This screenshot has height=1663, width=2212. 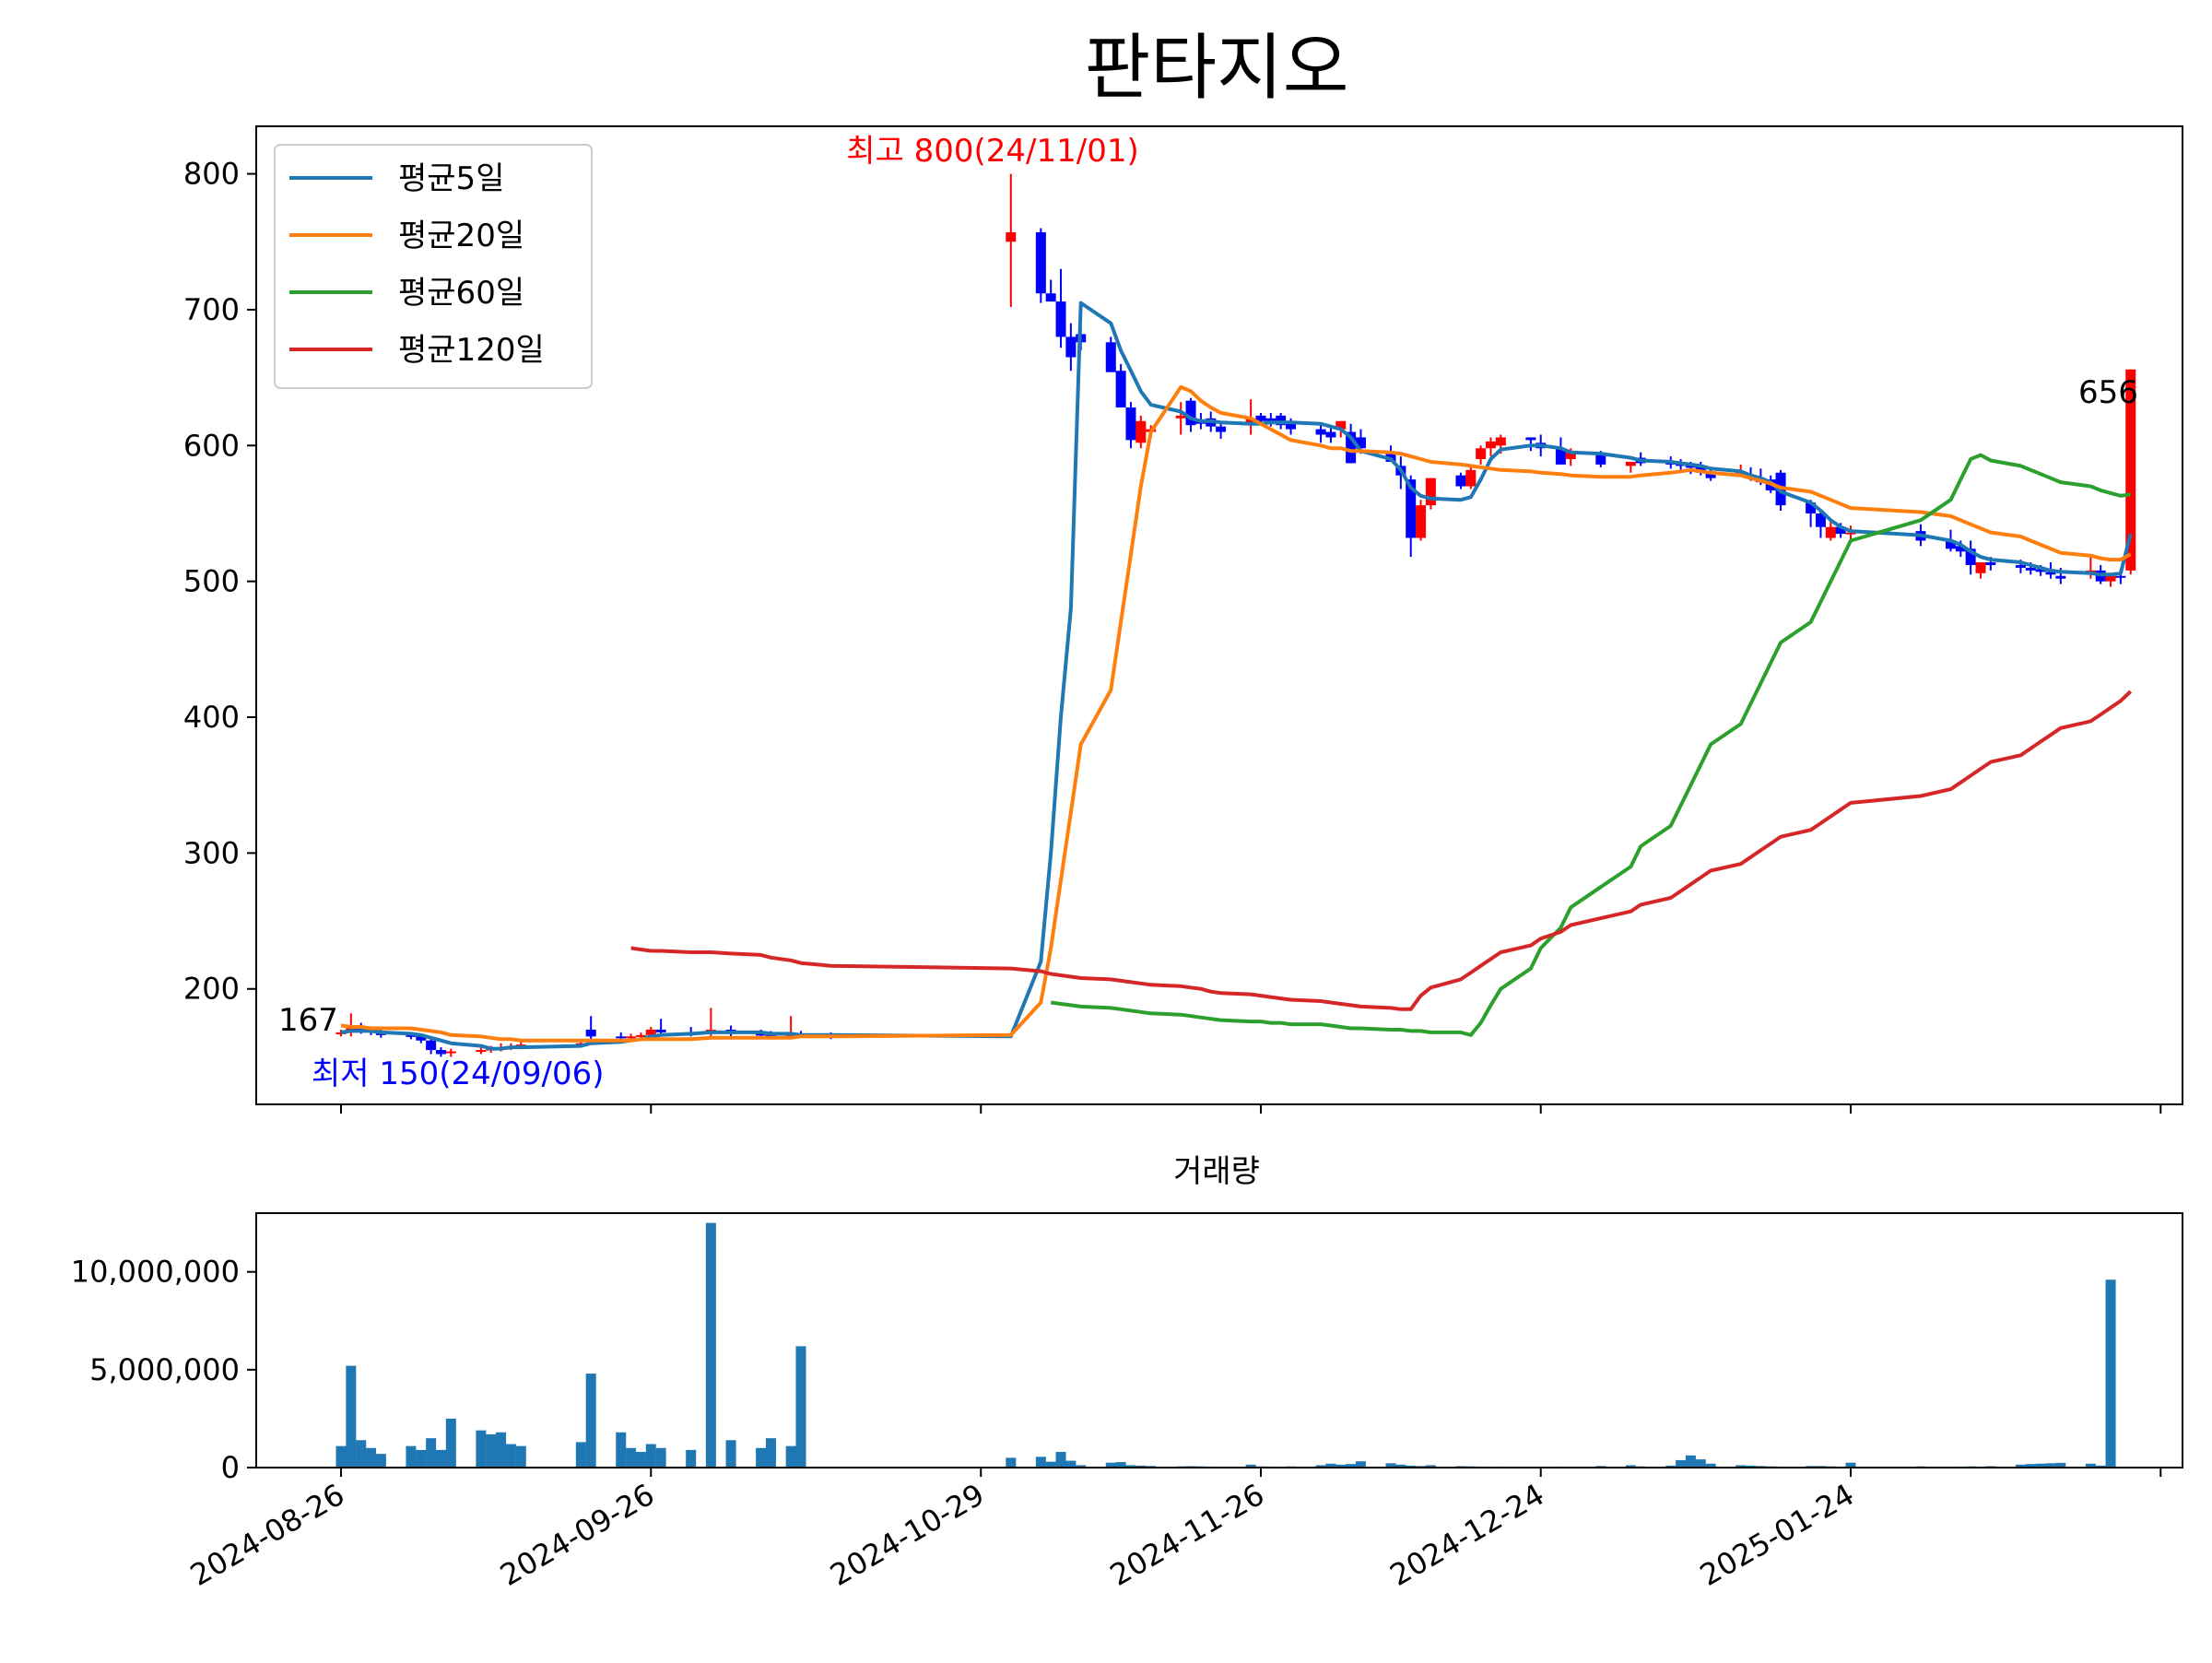 What do you see at coordinates (471, 350) in the screenshot?
I see `legend-label: 평균120일` at bounding box center [471, 350].